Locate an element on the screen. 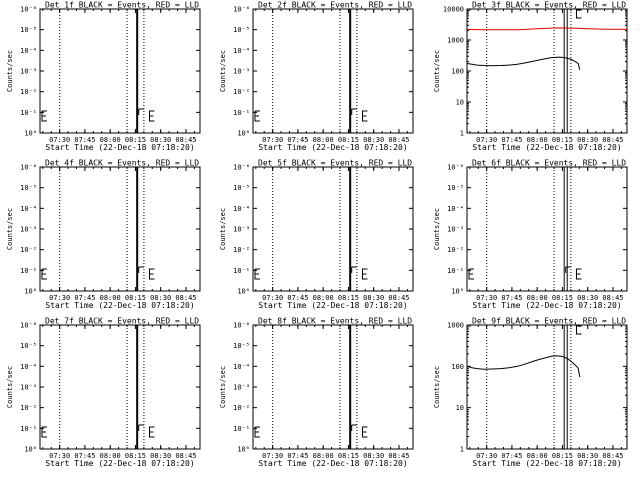 The image size is (640, 480). events-series-line is located at coordinates (523, 366).